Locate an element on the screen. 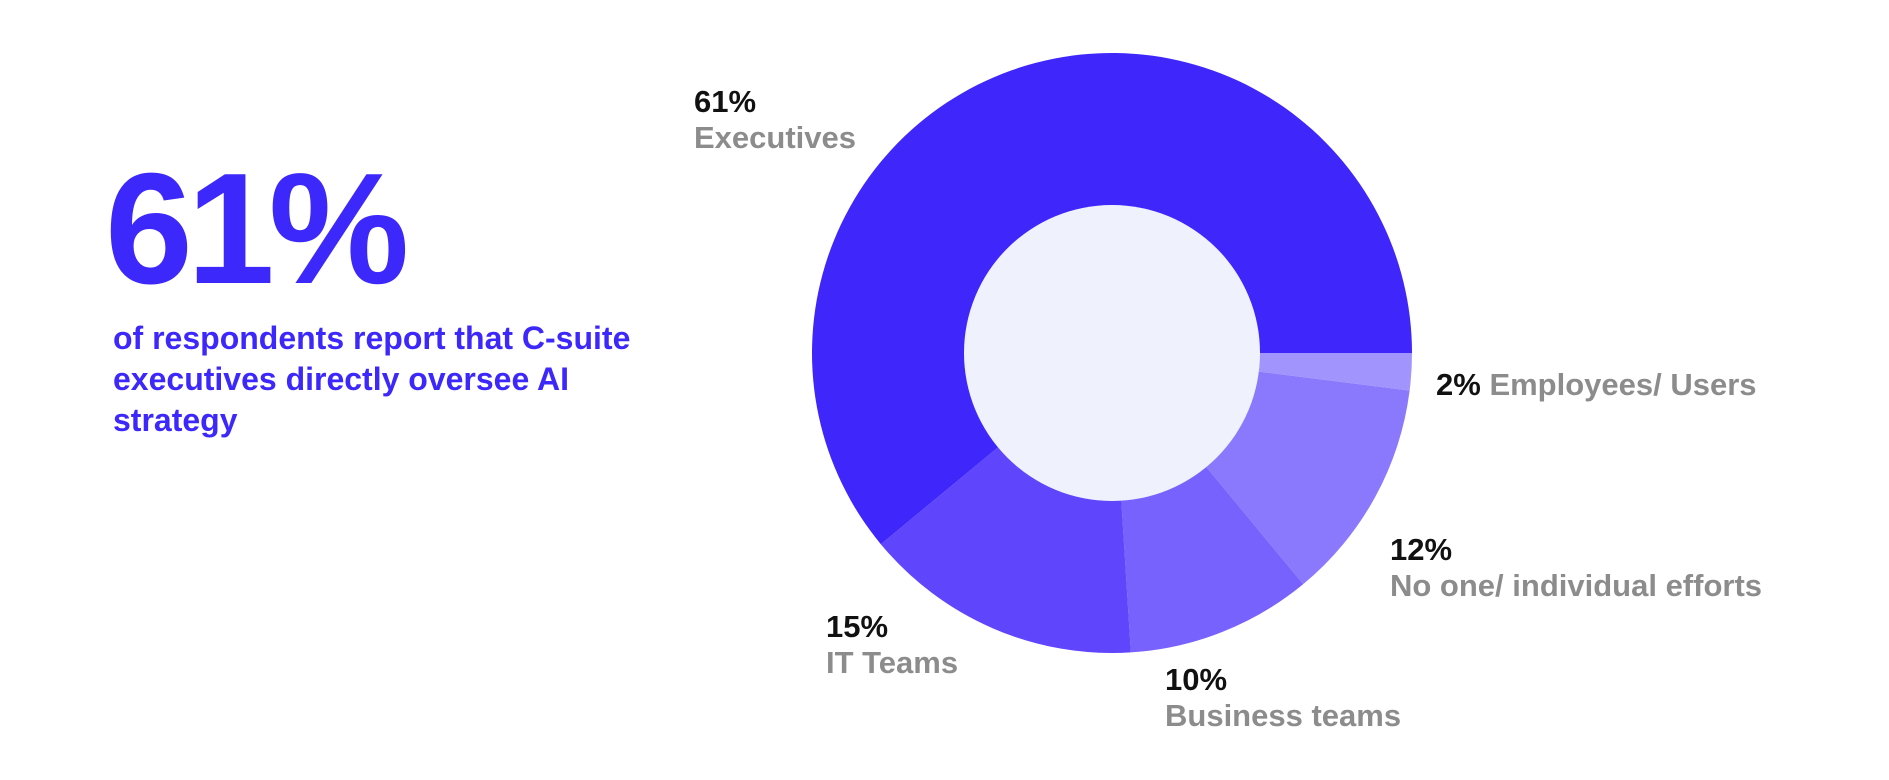 This screenshot has height=780, width=1889. label-no-one-pct: 12% is located at coordinates (1421, 549).